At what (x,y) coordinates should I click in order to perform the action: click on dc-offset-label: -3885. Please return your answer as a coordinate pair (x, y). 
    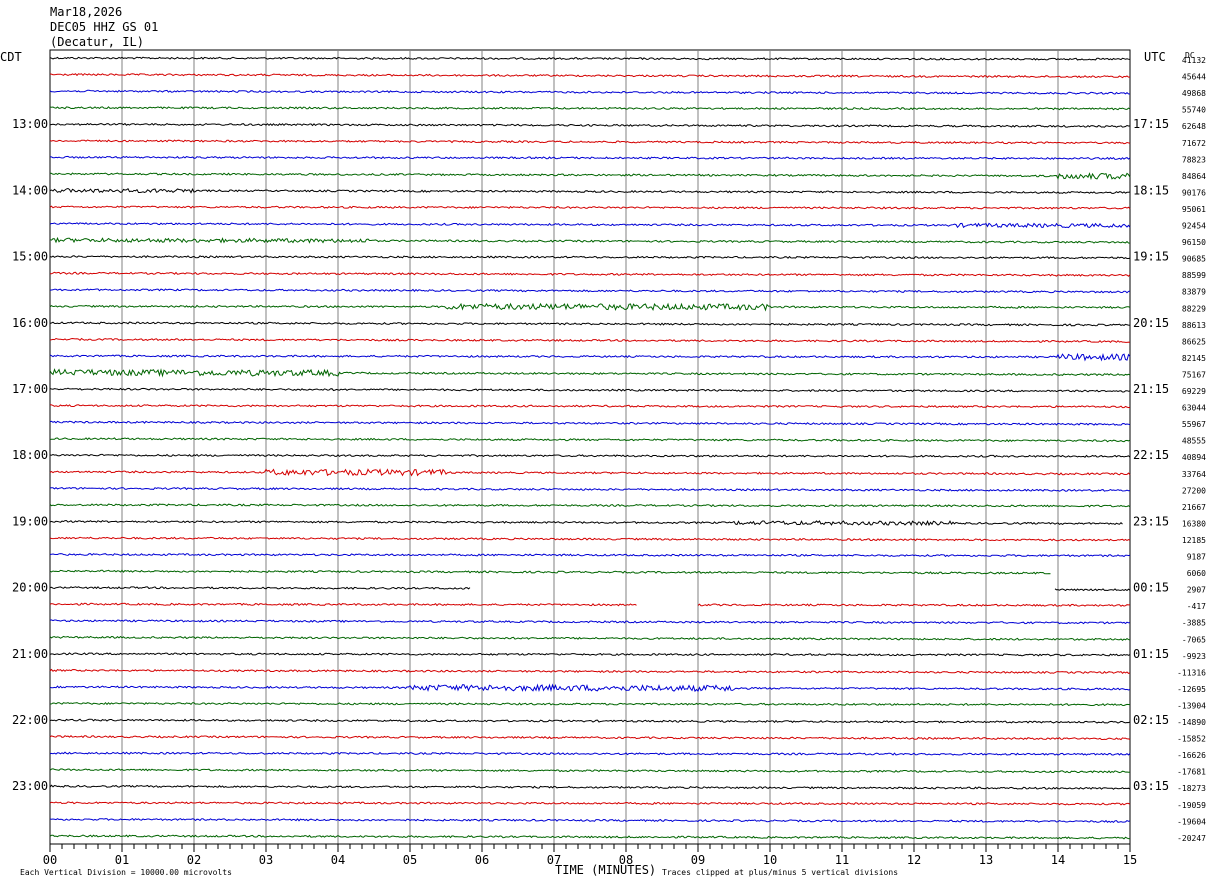
    Looking at the image, I should click on (1194, 623).